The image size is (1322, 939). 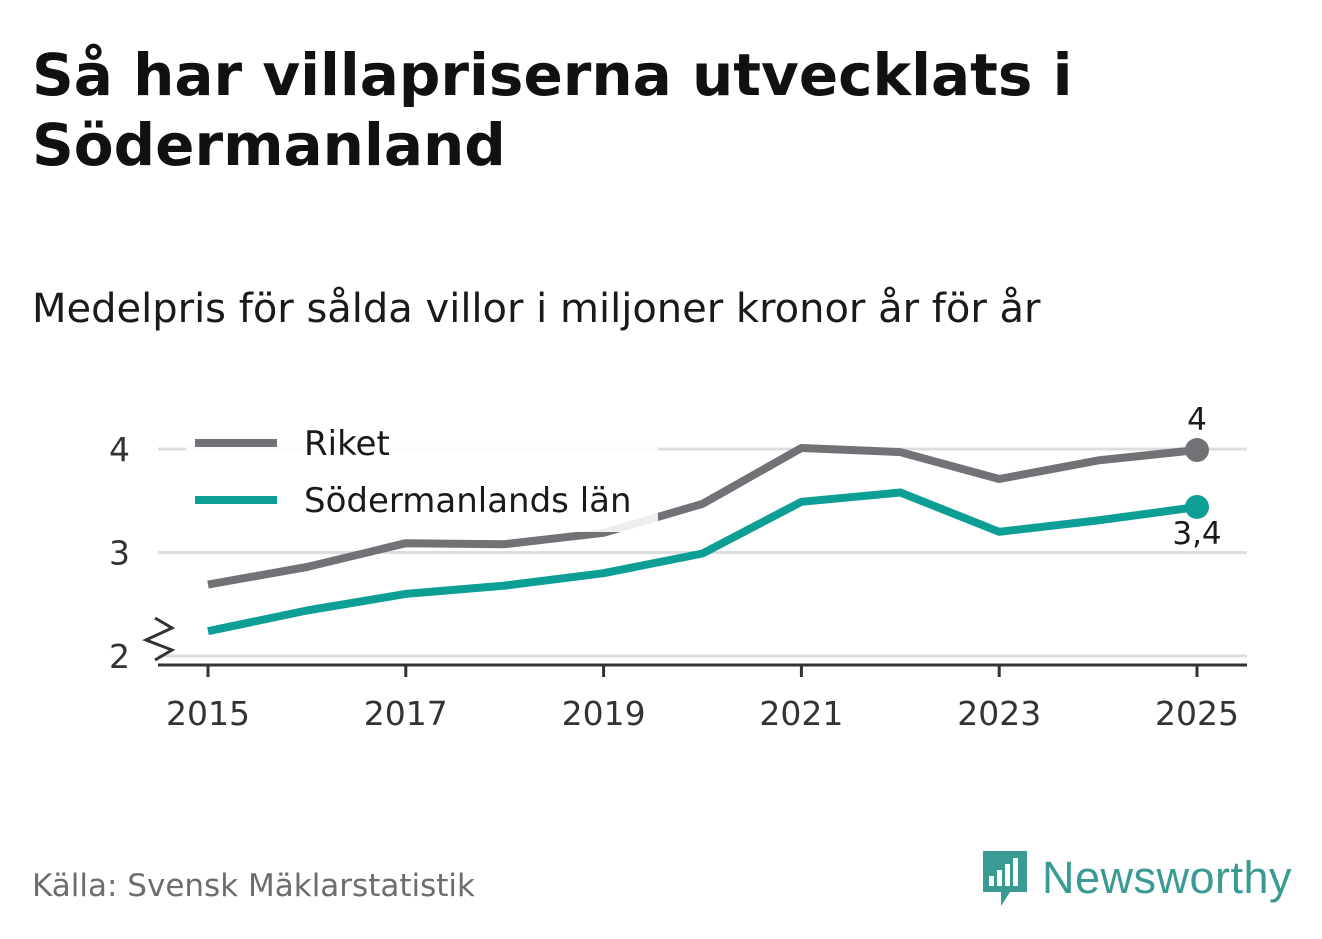 What do you see at coordinates (253, 886) in the screenshot?
I see `source-note: Källa: Svensk Mäklarstatistik` at bounding box center [253, 886].